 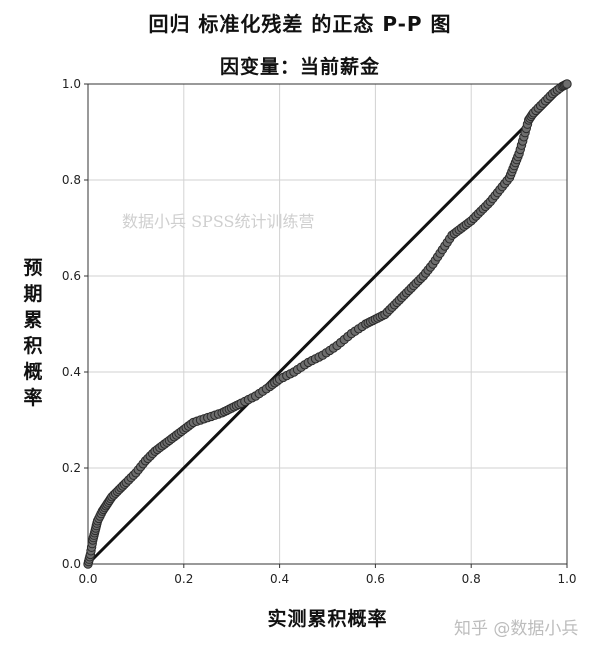 I want to click on y-tick-label: 0.6, so click(x=71, y=276).